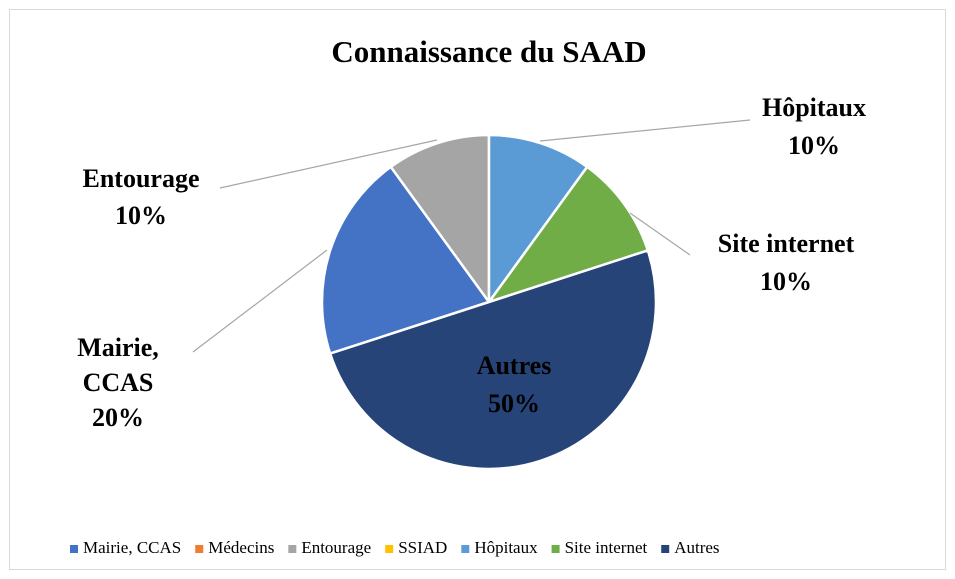 This screenshot has height=579, width=955. Describe the element at coordinates (786, 243) in the screenshot. I see `data-label-name: Site internet` at that location.